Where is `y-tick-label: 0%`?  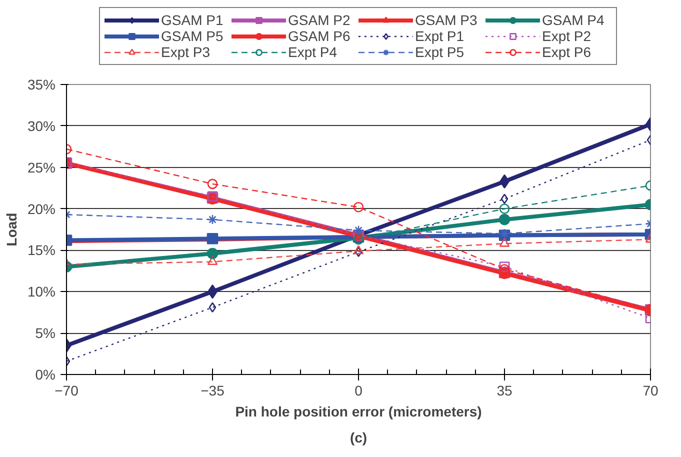 y-tick-label: 0% is located at coordinates (45, 374).